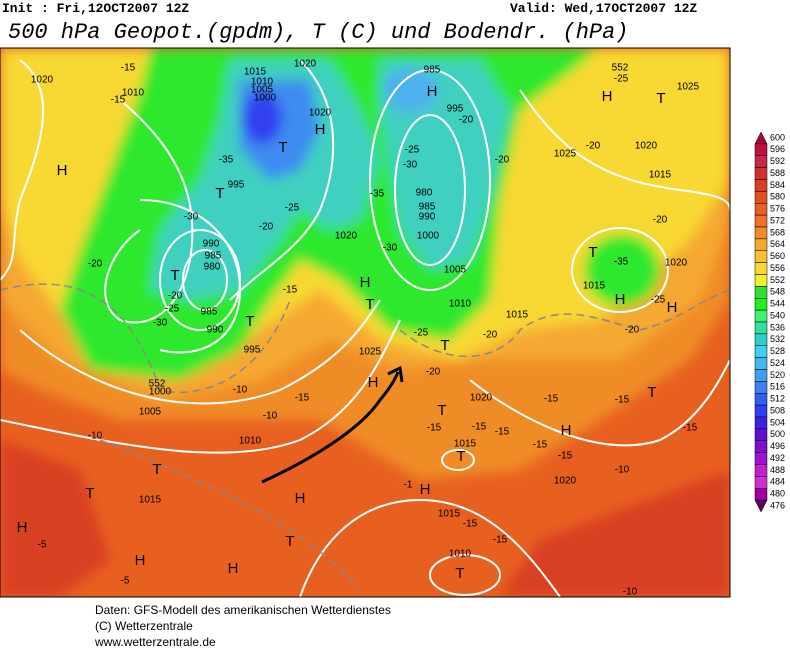 The width and height of the screenshot is (790, 648). Describe the element at coordinates (777, 209) in the screenshot. I see `legend-label: 576` at that location.